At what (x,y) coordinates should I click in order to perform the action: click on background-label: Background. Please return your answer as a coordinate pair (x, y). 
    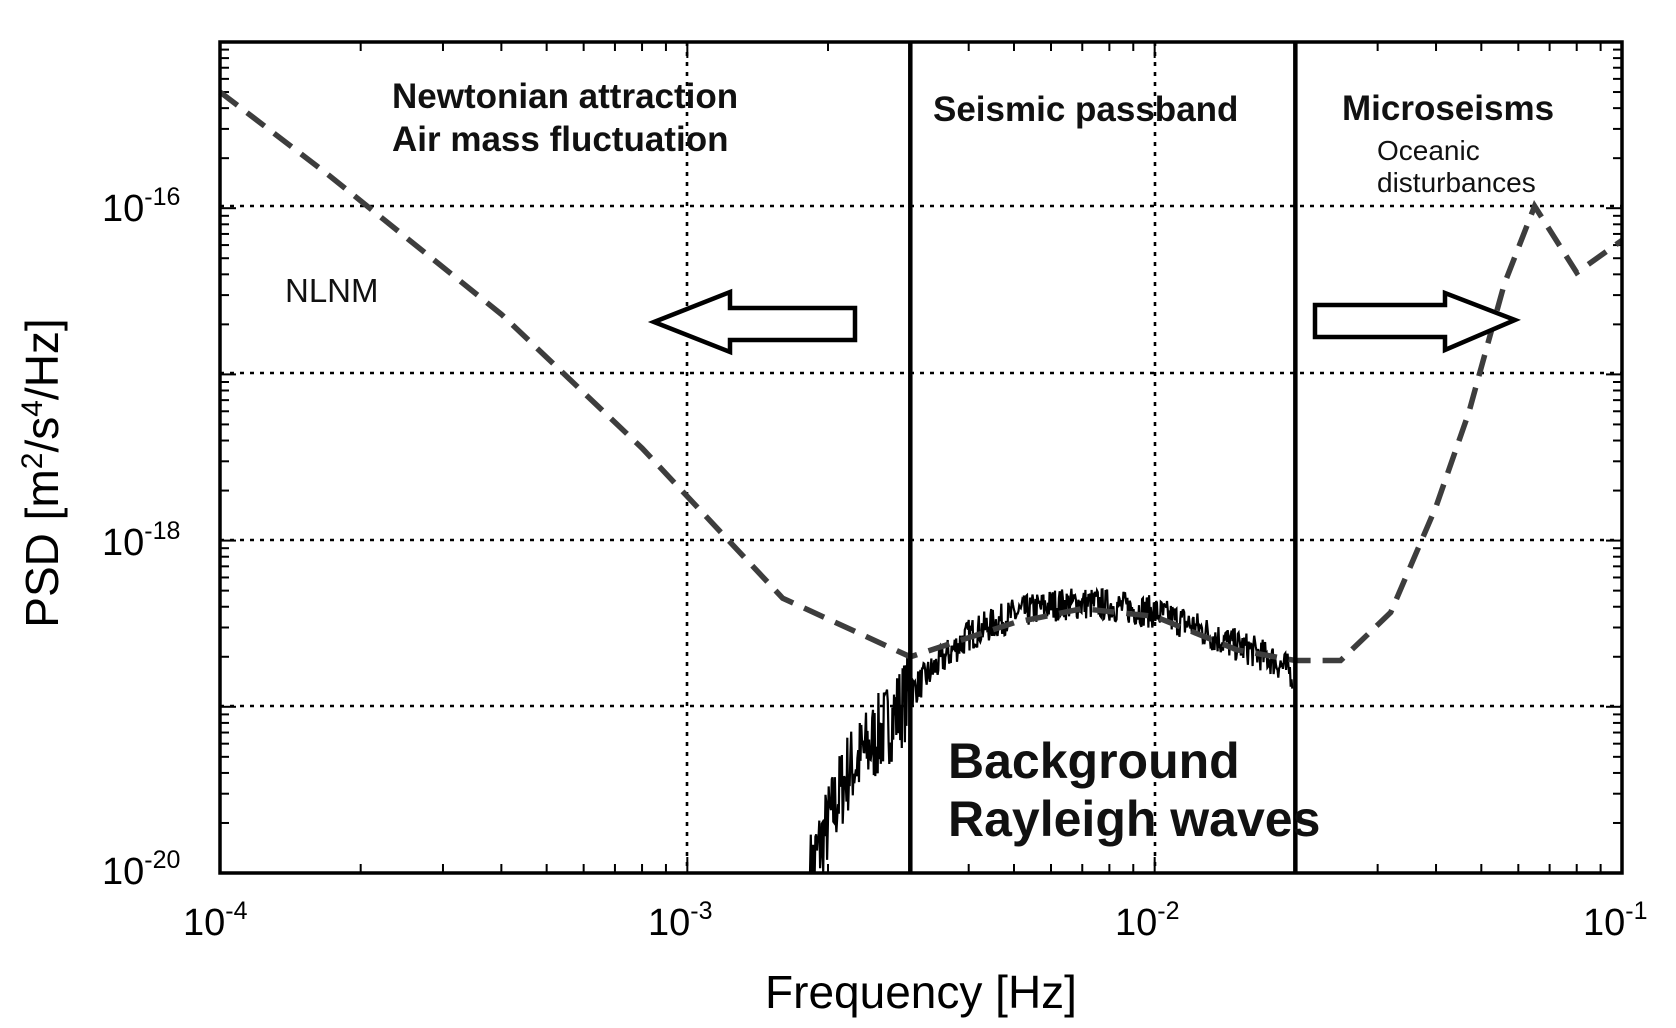
    Looking at the image, I should click on (1094, 761).